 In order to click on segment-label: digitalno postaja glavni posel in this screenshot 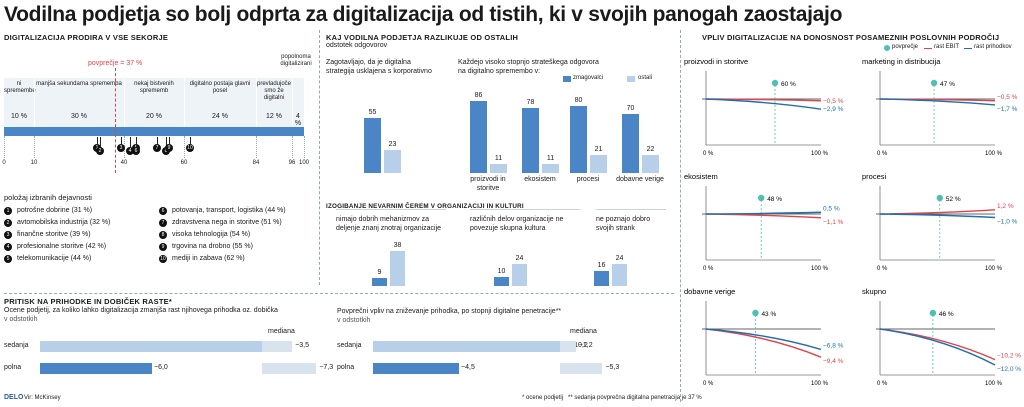, I will do `click(220, 87)`.